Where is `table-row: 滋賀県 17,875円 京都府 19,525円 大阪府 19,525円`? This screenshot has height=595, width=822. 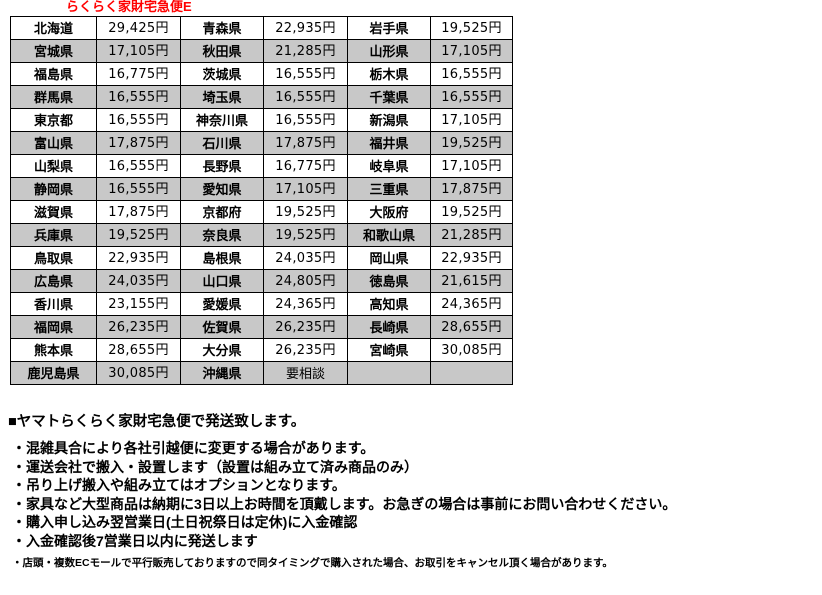 table-row: 滋賀県 17,875円 京都府 19,525円 大阪府 19,525円 is located at coordinates (261, 212).